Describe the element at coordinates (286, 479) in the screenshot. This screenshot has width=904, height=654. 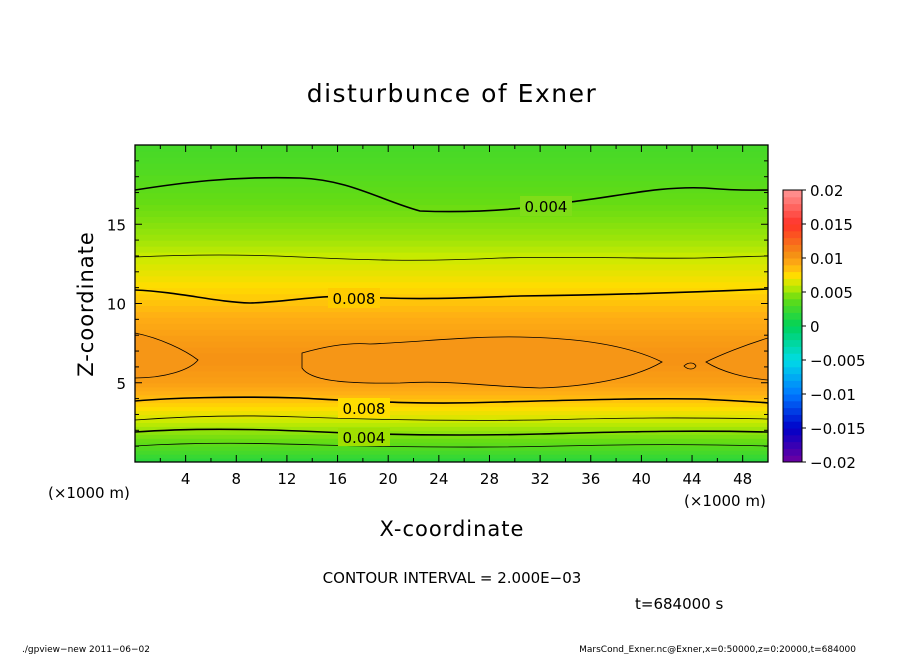
I see `x-tick-label: 12` at that location.